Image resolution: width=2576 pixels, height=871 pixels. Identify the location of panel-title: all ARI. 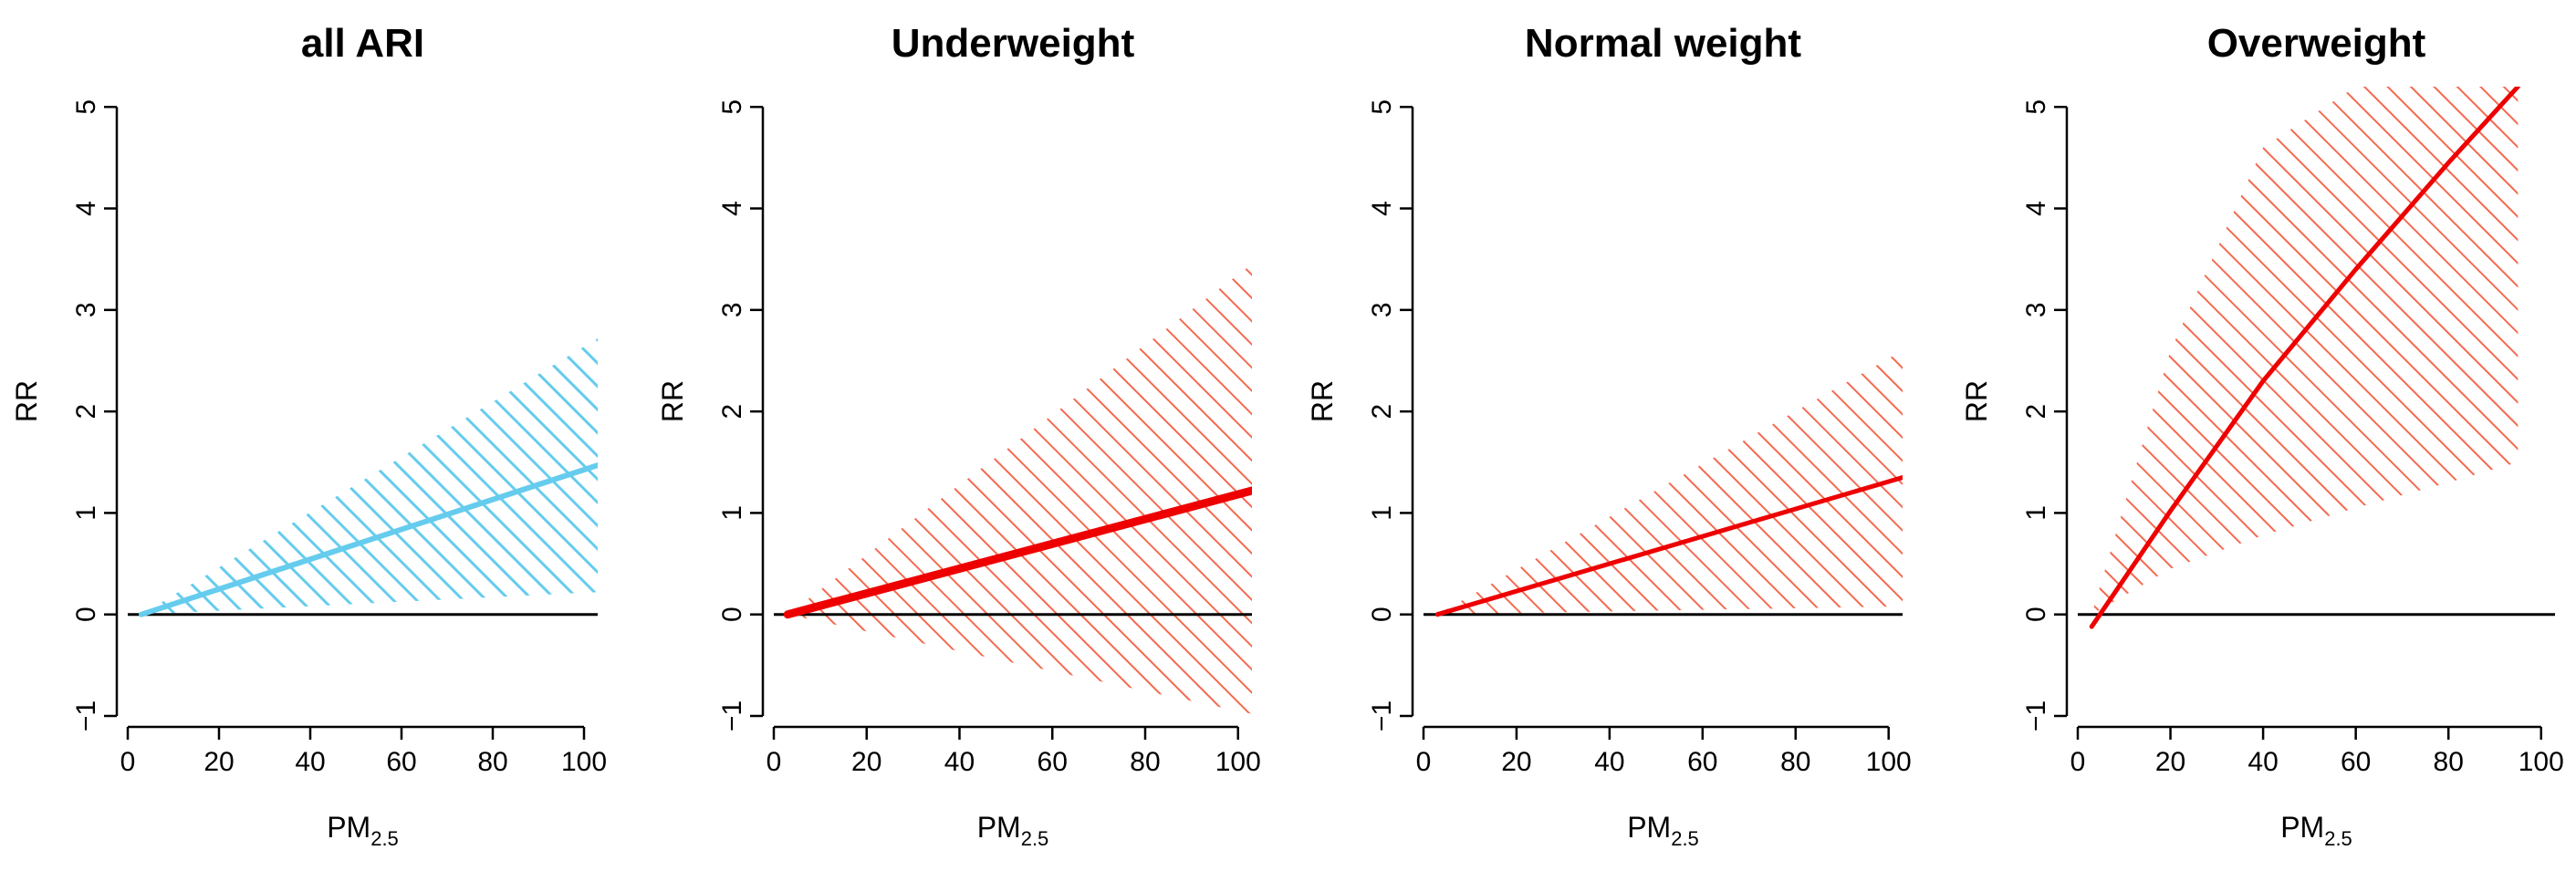
(362, 43).